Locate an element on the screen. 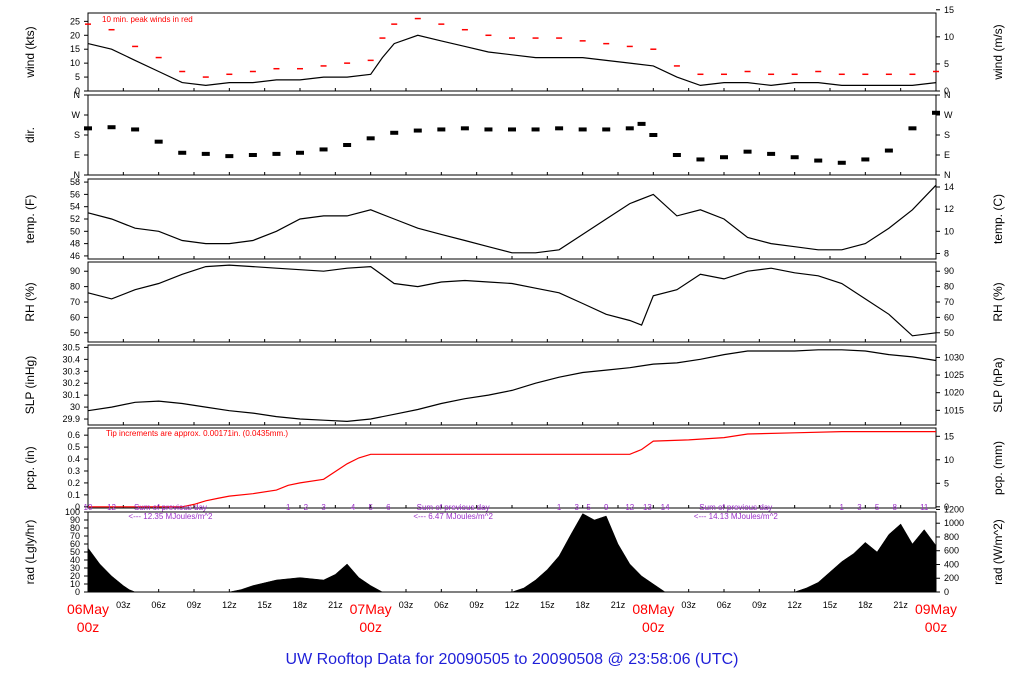 The width and height of the screenshot is (1024, 700). y-tick-label: 40 is located at coordinates (75, 560).